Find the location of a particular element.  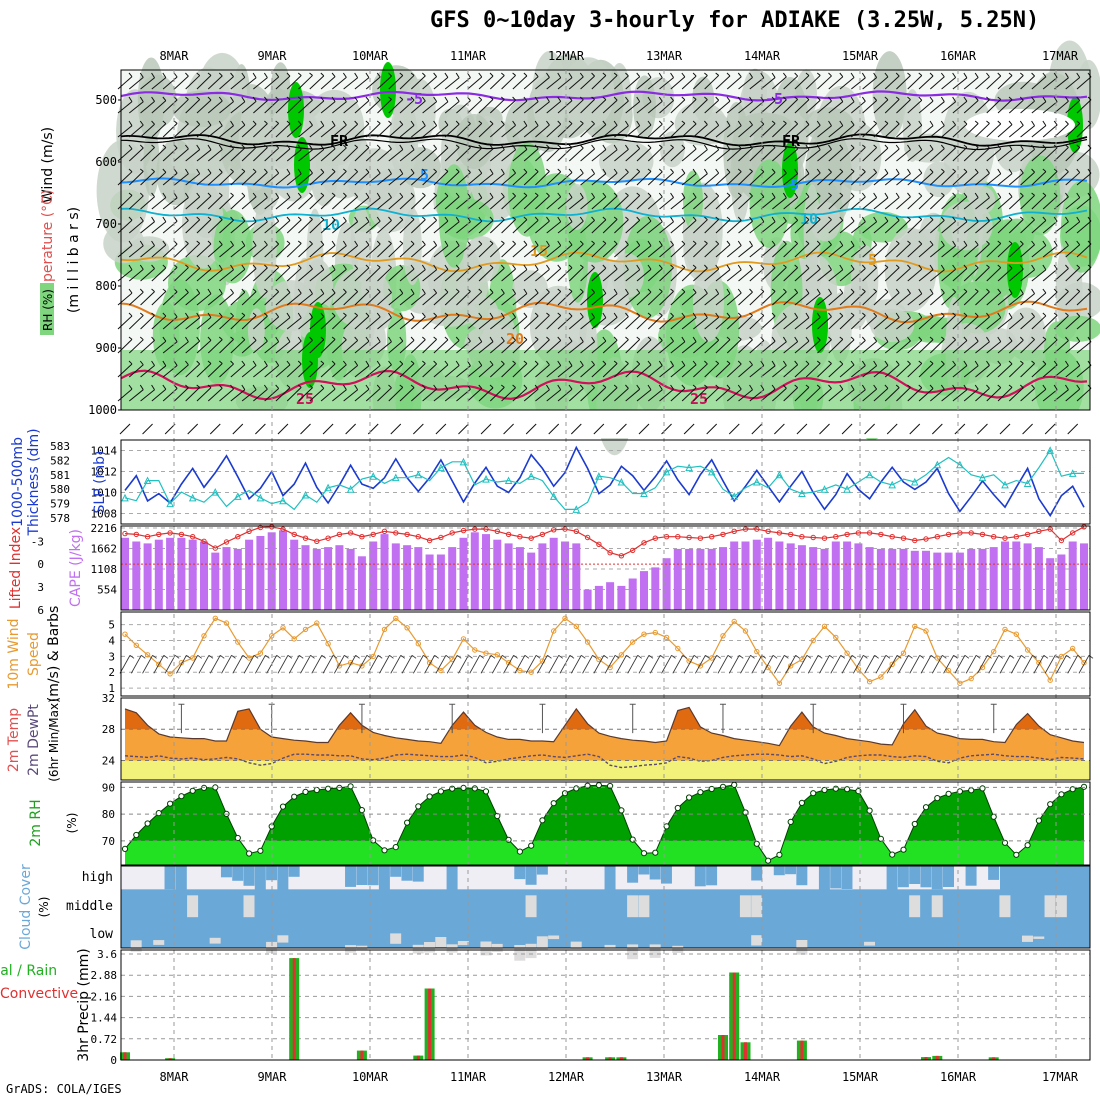

cloud-tick-high: high is located at coordinates (97, 877).